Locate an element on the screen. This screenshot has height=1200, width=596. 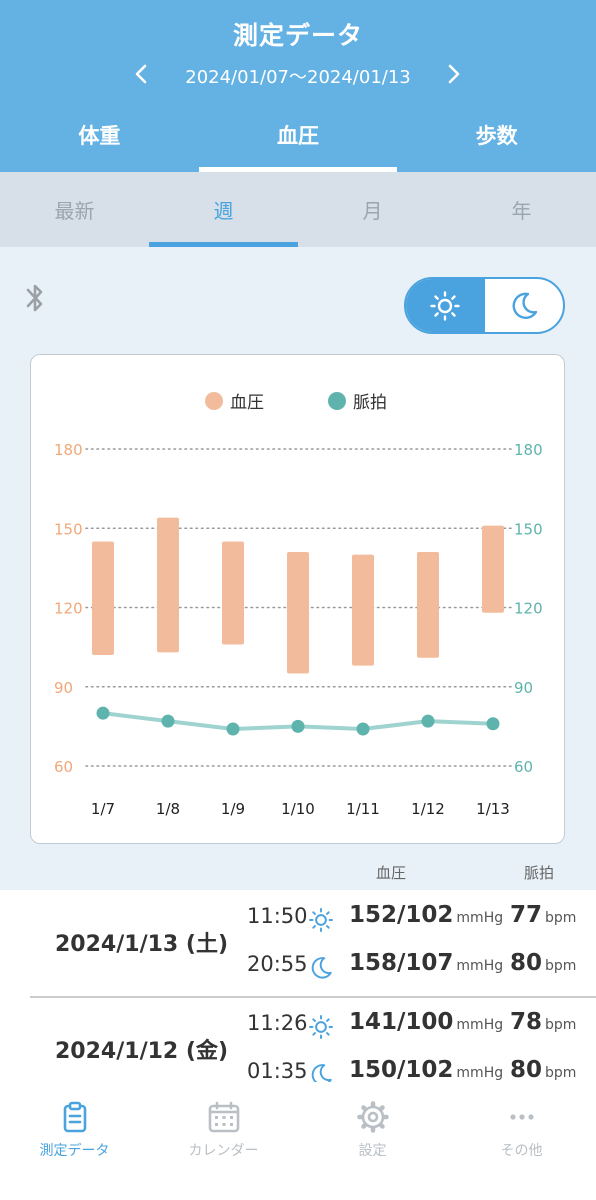
tab-steps: 歩数 is located at coordinates (496, 136).